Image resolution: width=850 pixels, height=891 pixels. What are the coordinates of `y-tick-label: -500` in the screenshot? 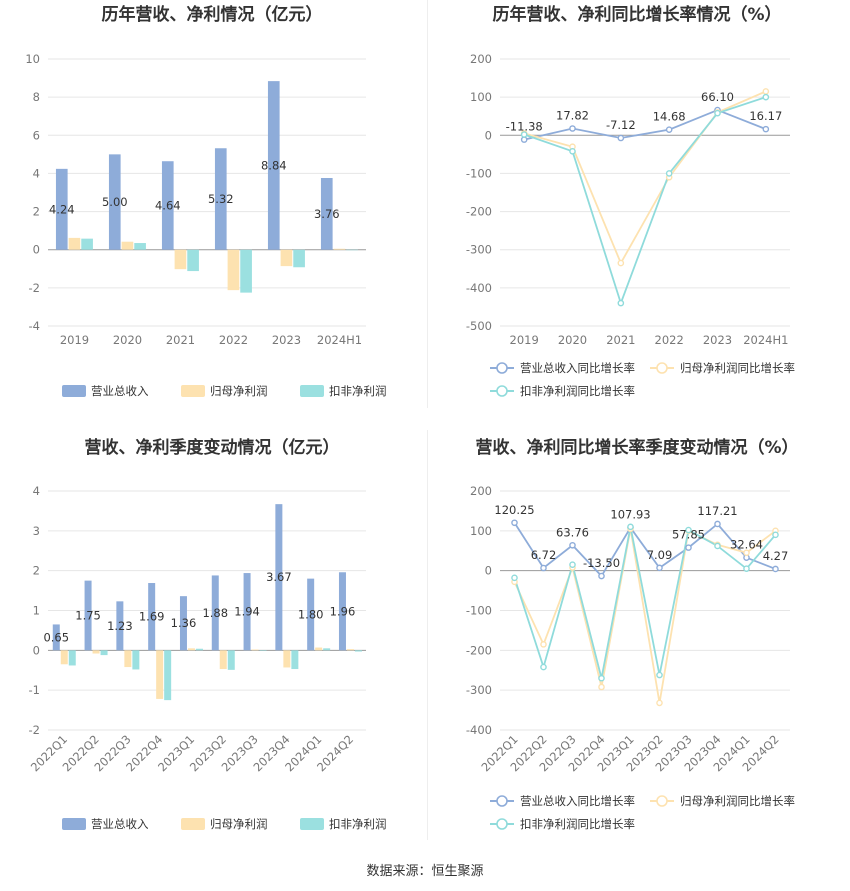 It's located at (479, 326).